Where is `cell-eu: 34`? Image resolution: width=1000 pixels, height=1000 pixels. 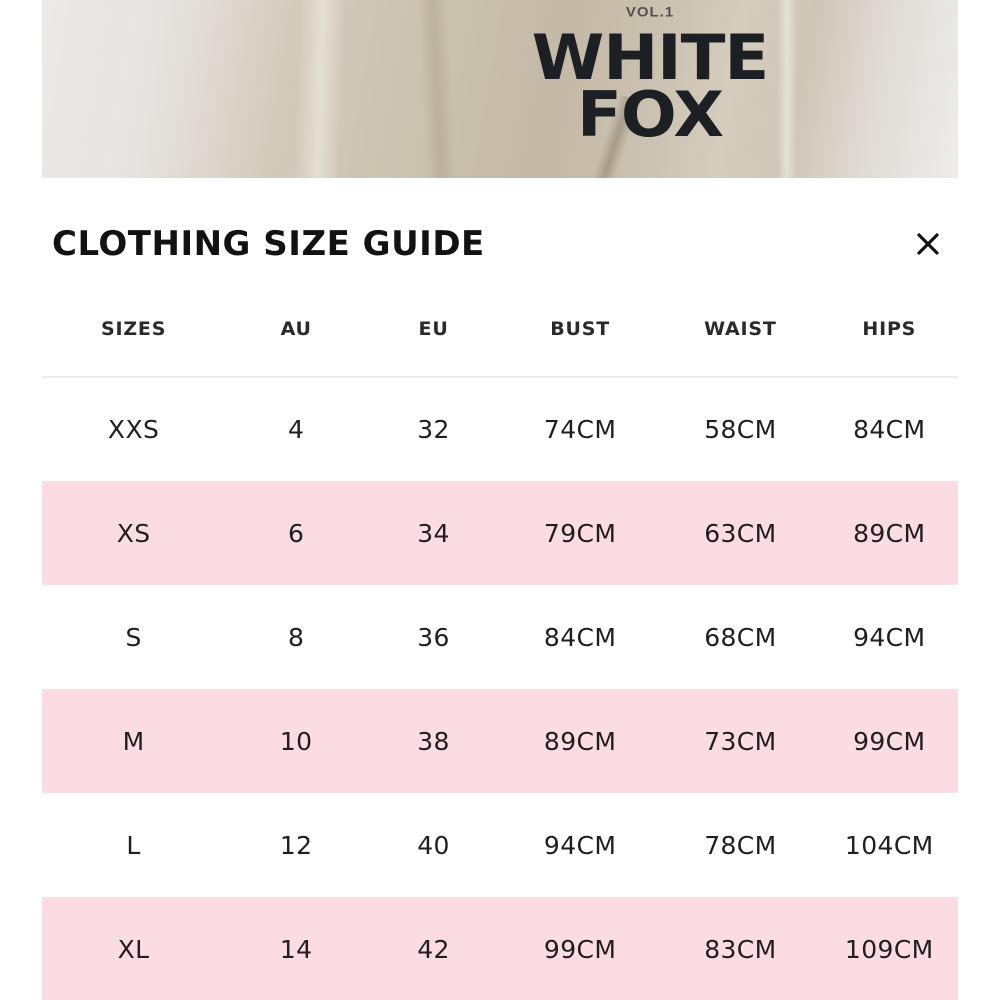 cell-eu: 34 is located at coordinates (433, 533).